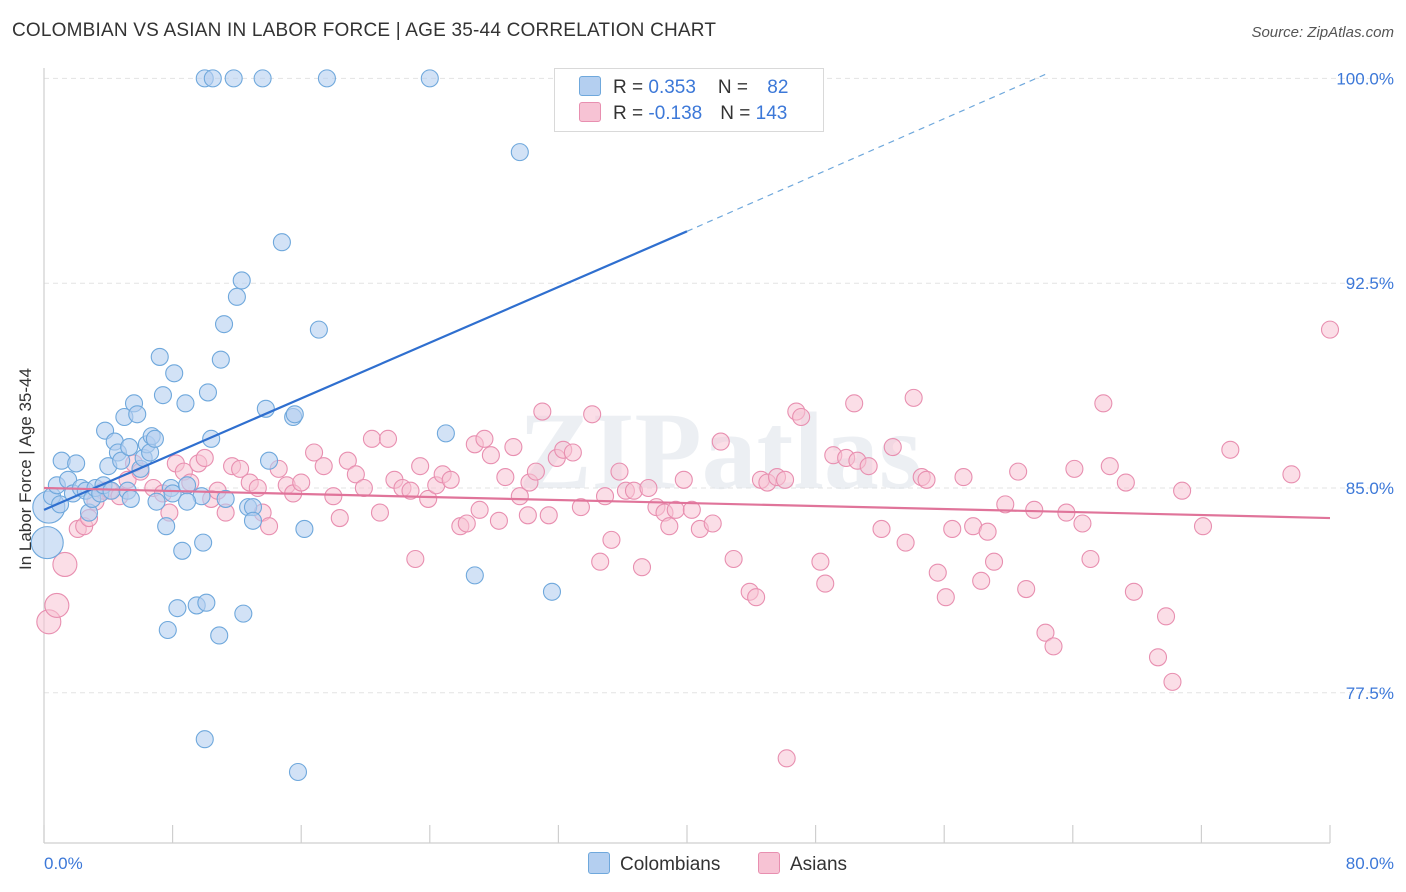  What do you see at coordinates (769, 863) in the screenshot?
I see `asians-legend-swatch` at bounding box center [769, 863].